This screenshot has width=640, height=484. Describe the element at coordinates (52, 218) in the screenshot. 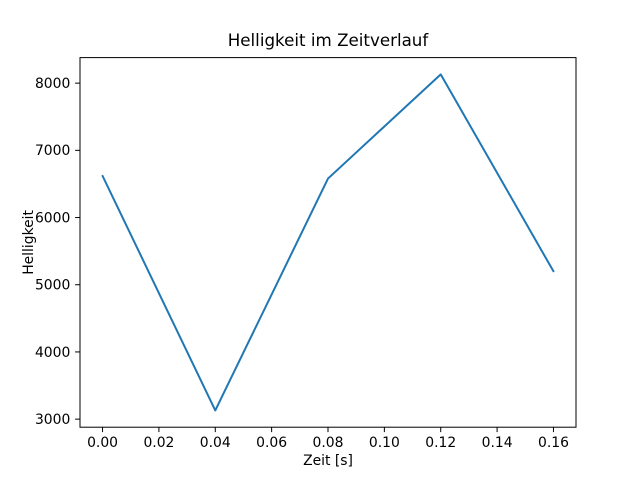

I see `y-tick-label: 6000` at that location.